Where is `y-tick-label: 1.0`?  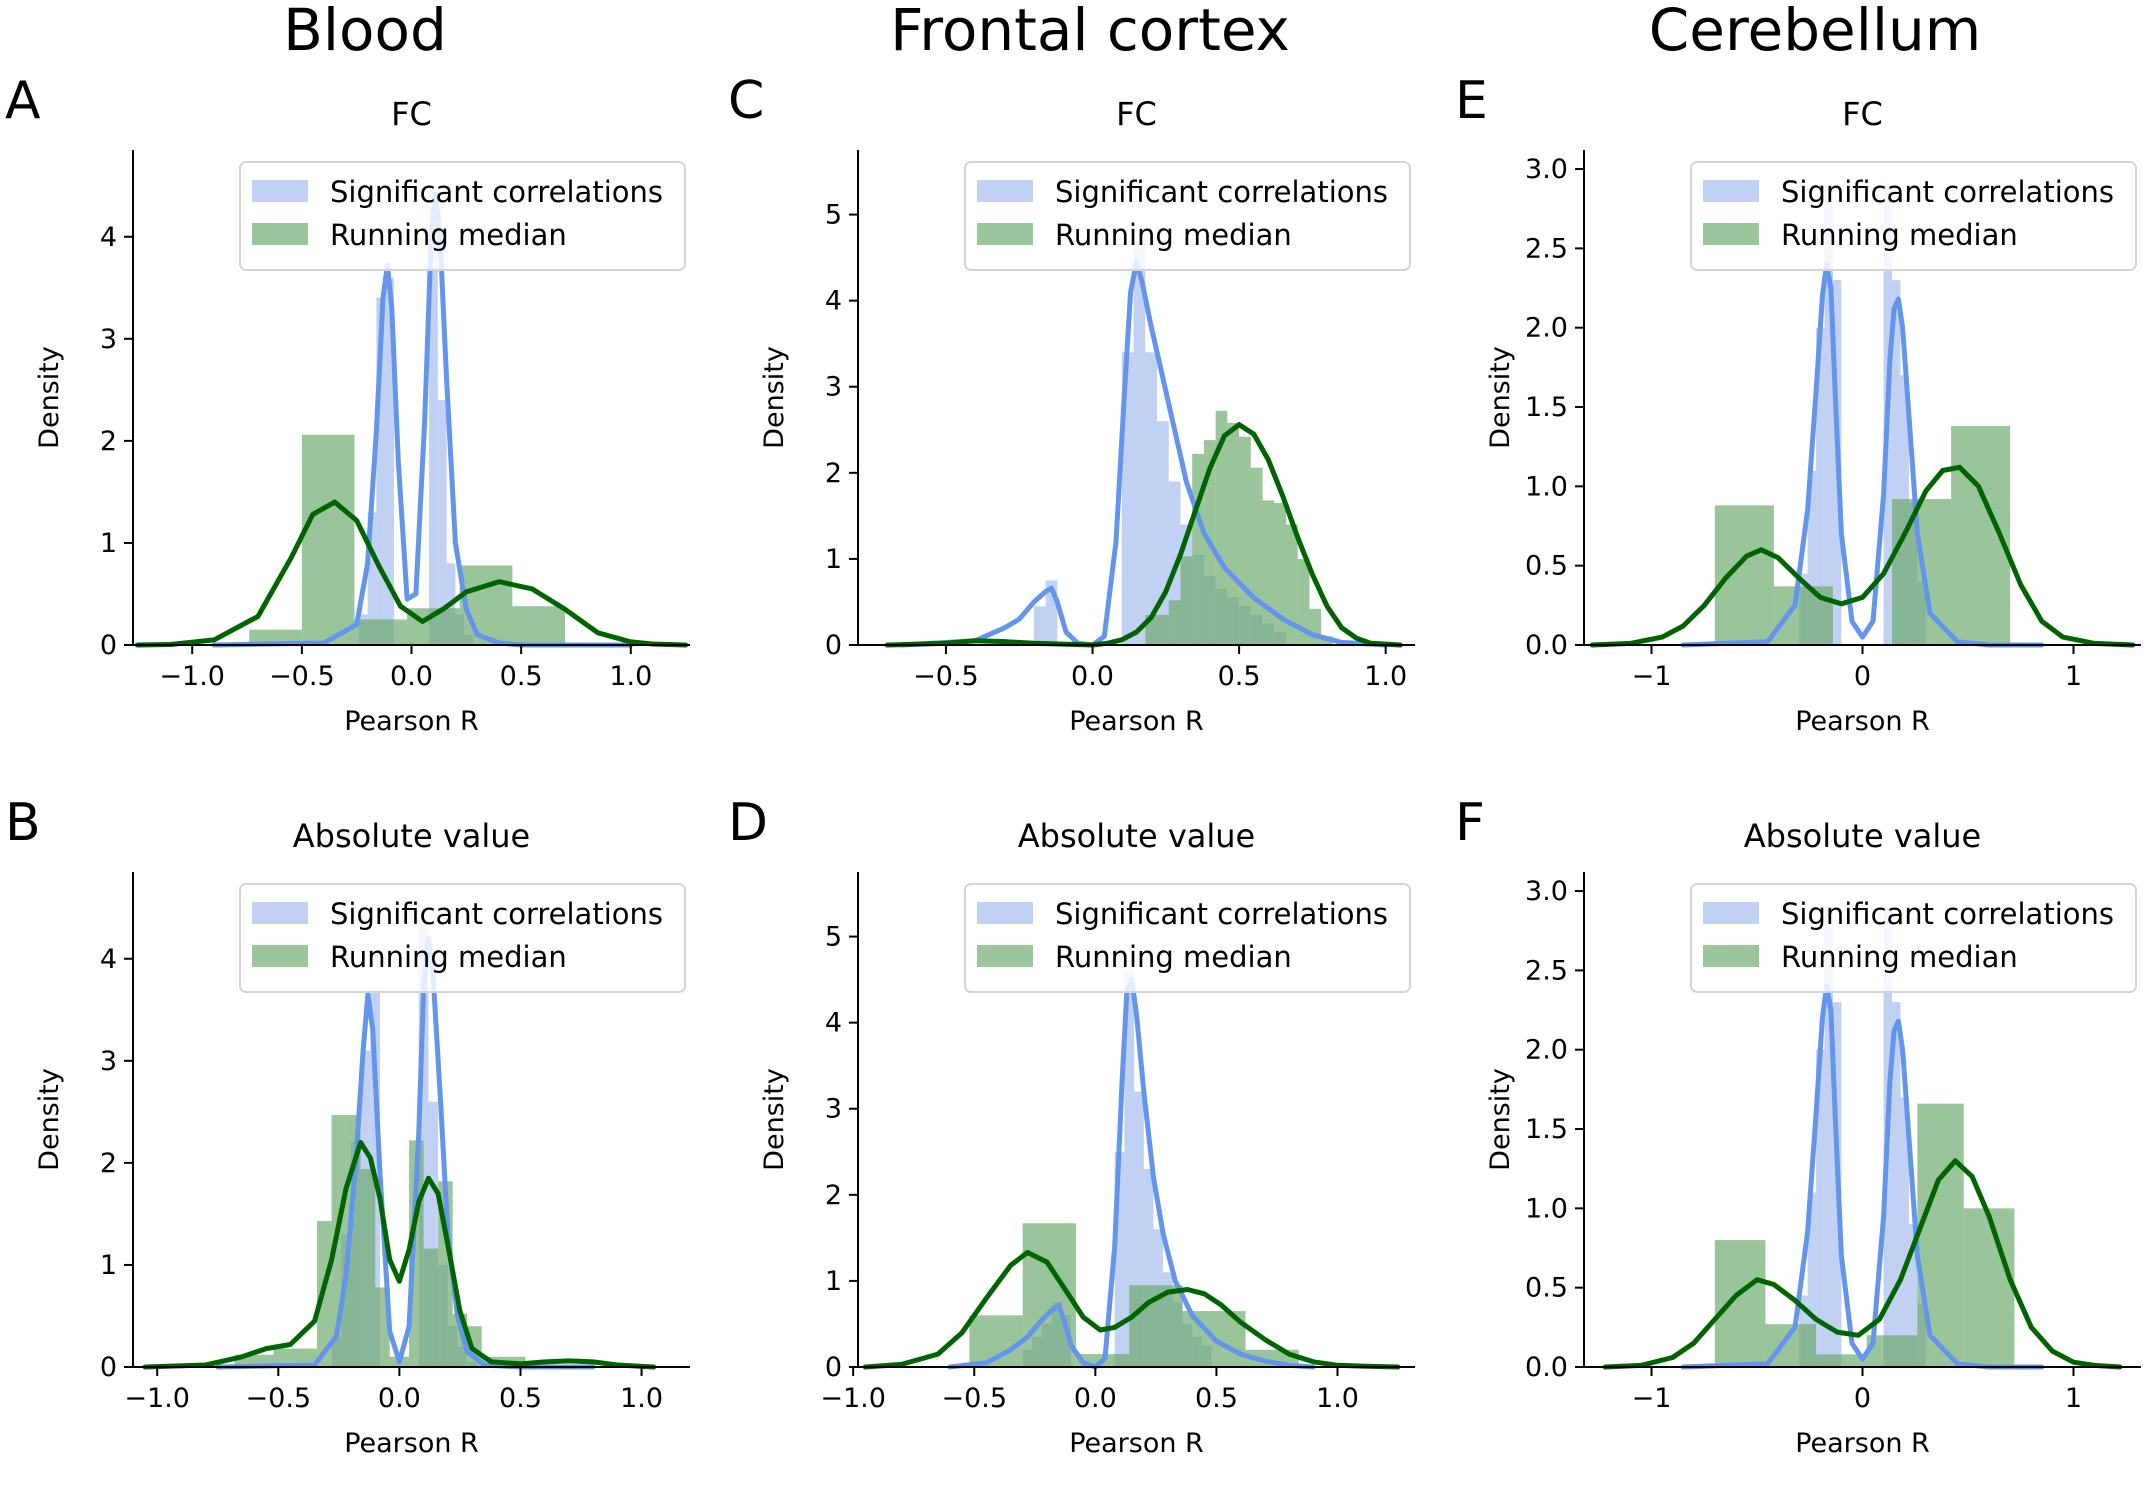
y-tick-label: 1.0 is located at coordinates (1546, 486).